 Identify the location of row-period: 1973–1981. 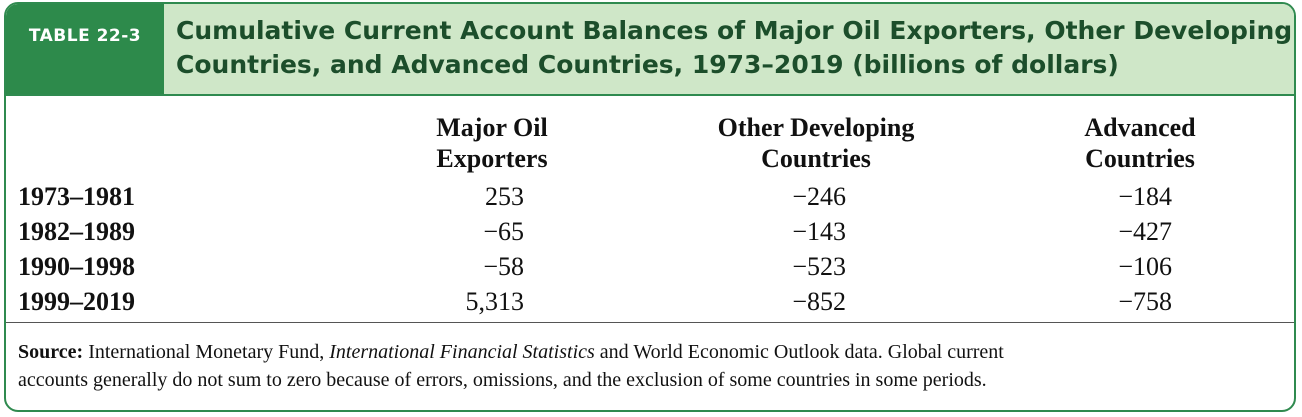
(76, 196).